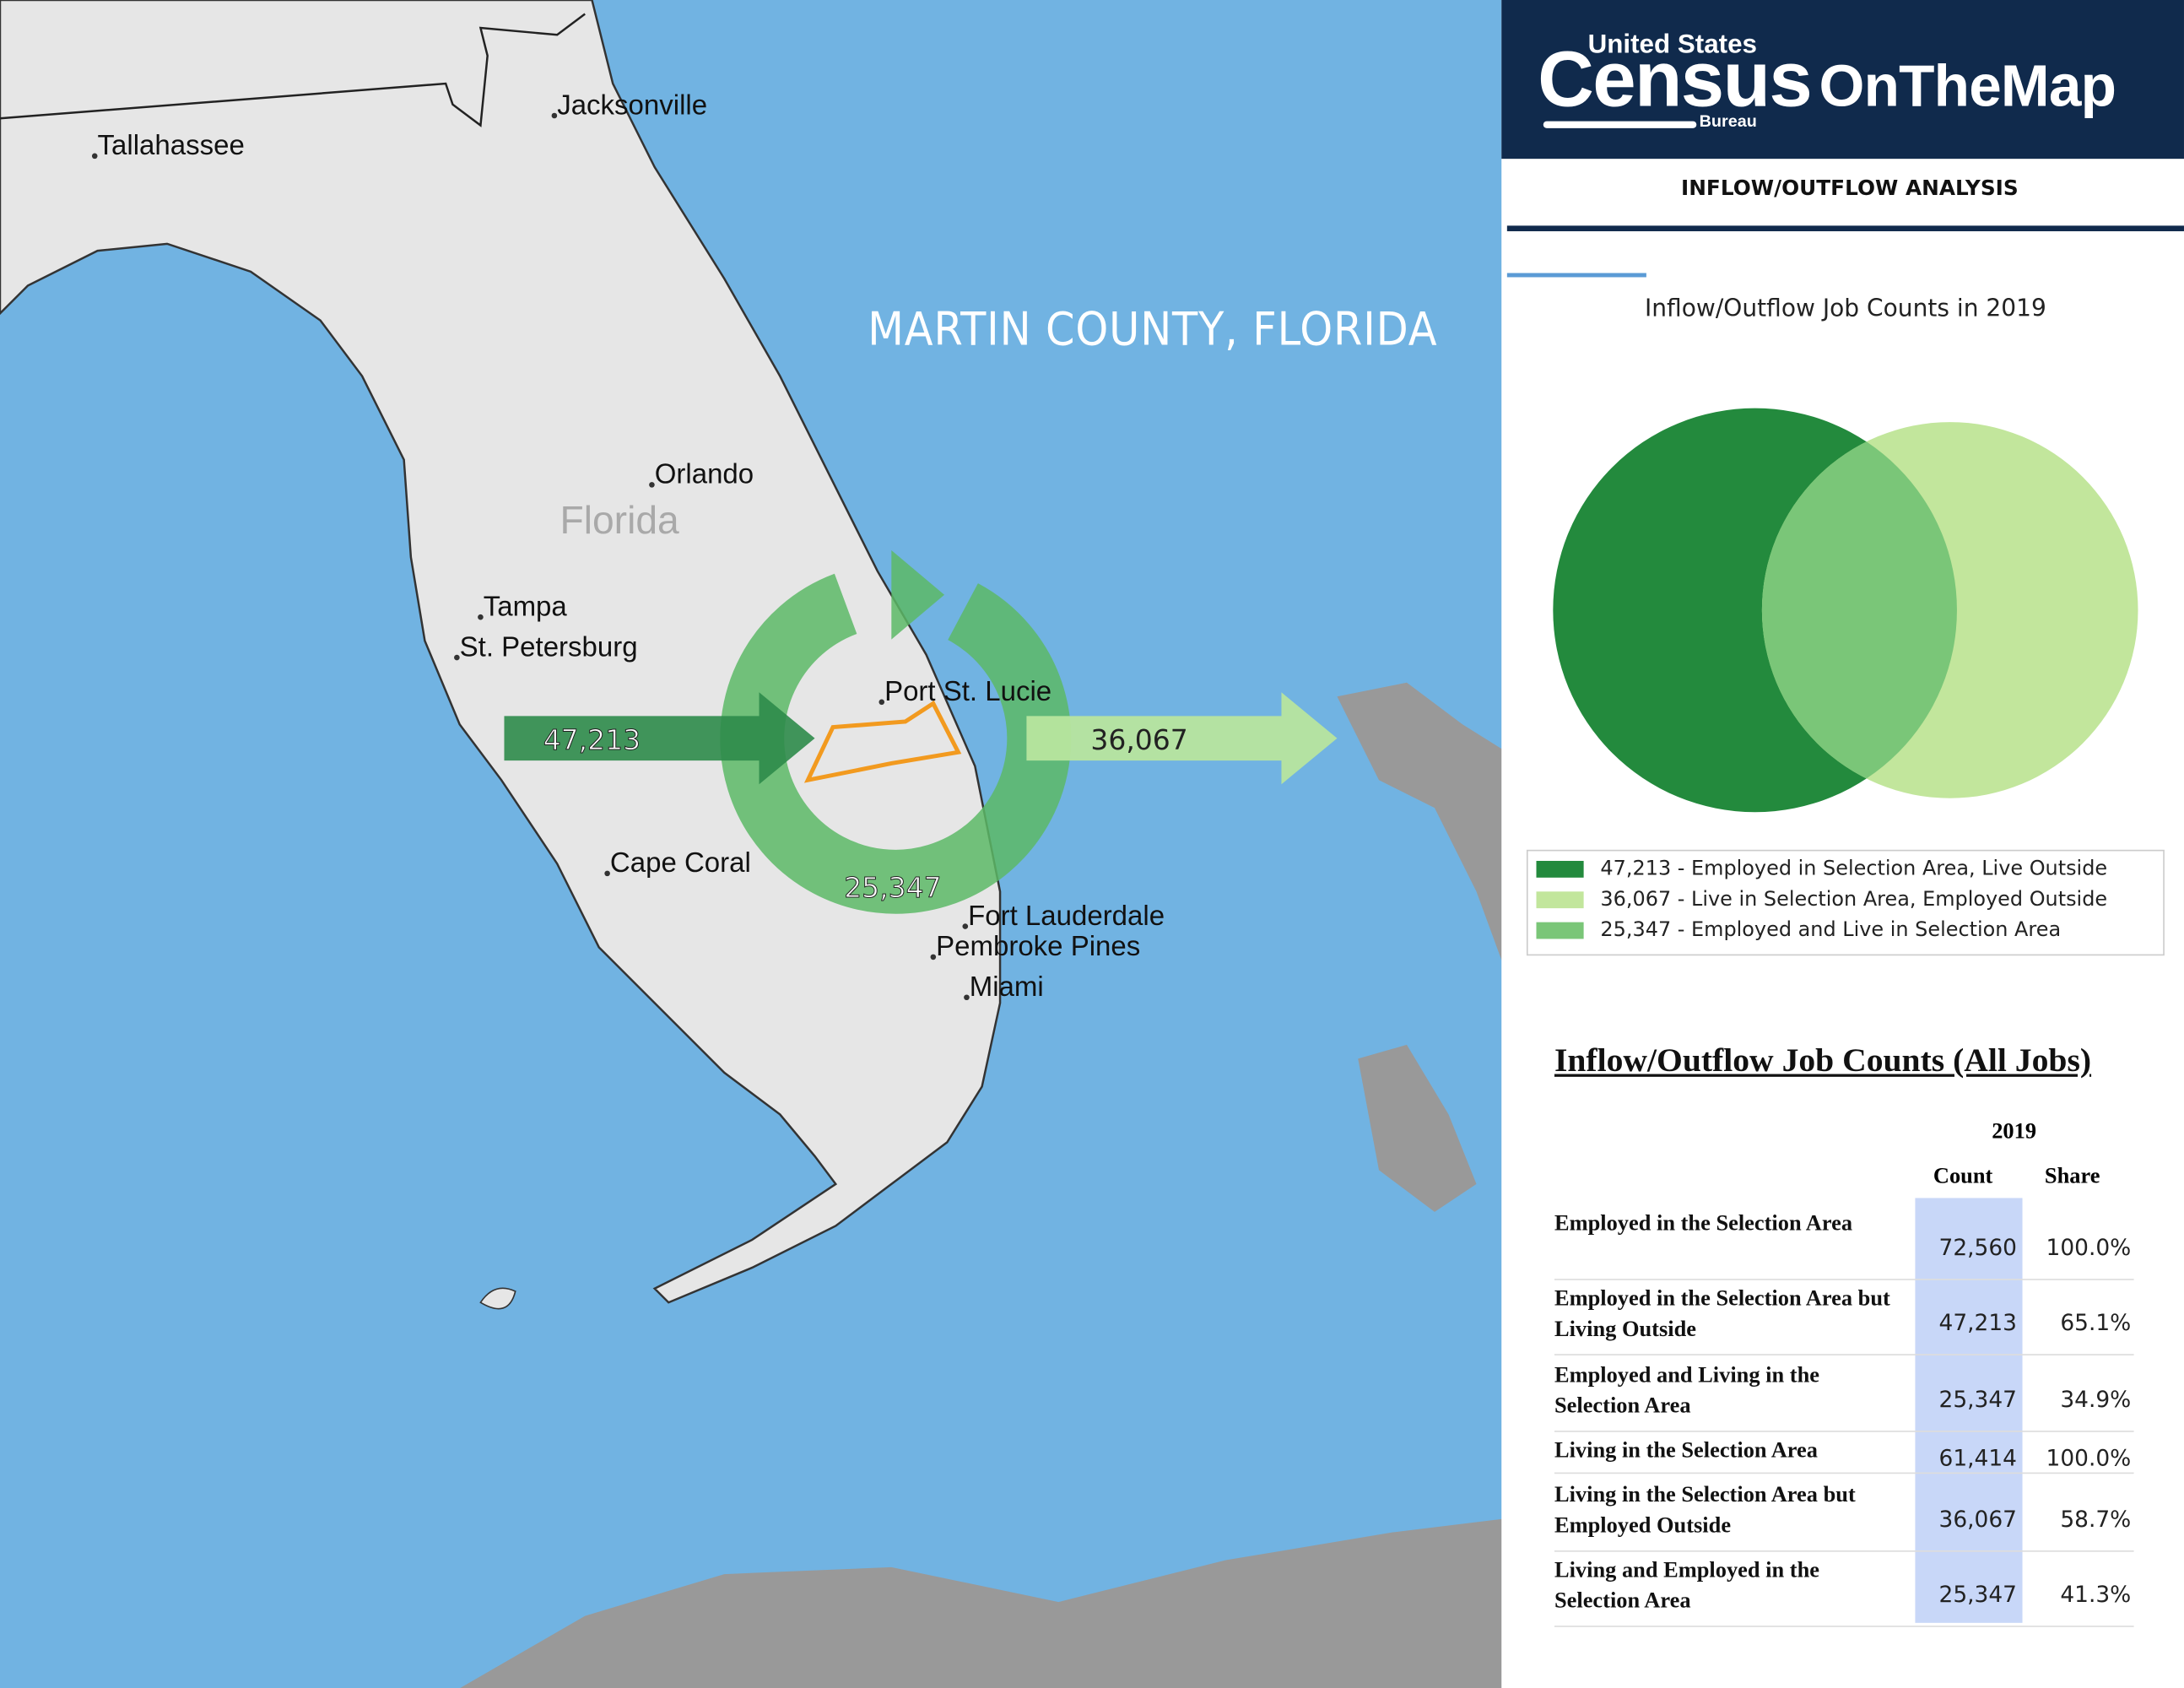 The image size is (2184, 1688). I want to click on agency-sub: Bureau, so click(1728, 122).